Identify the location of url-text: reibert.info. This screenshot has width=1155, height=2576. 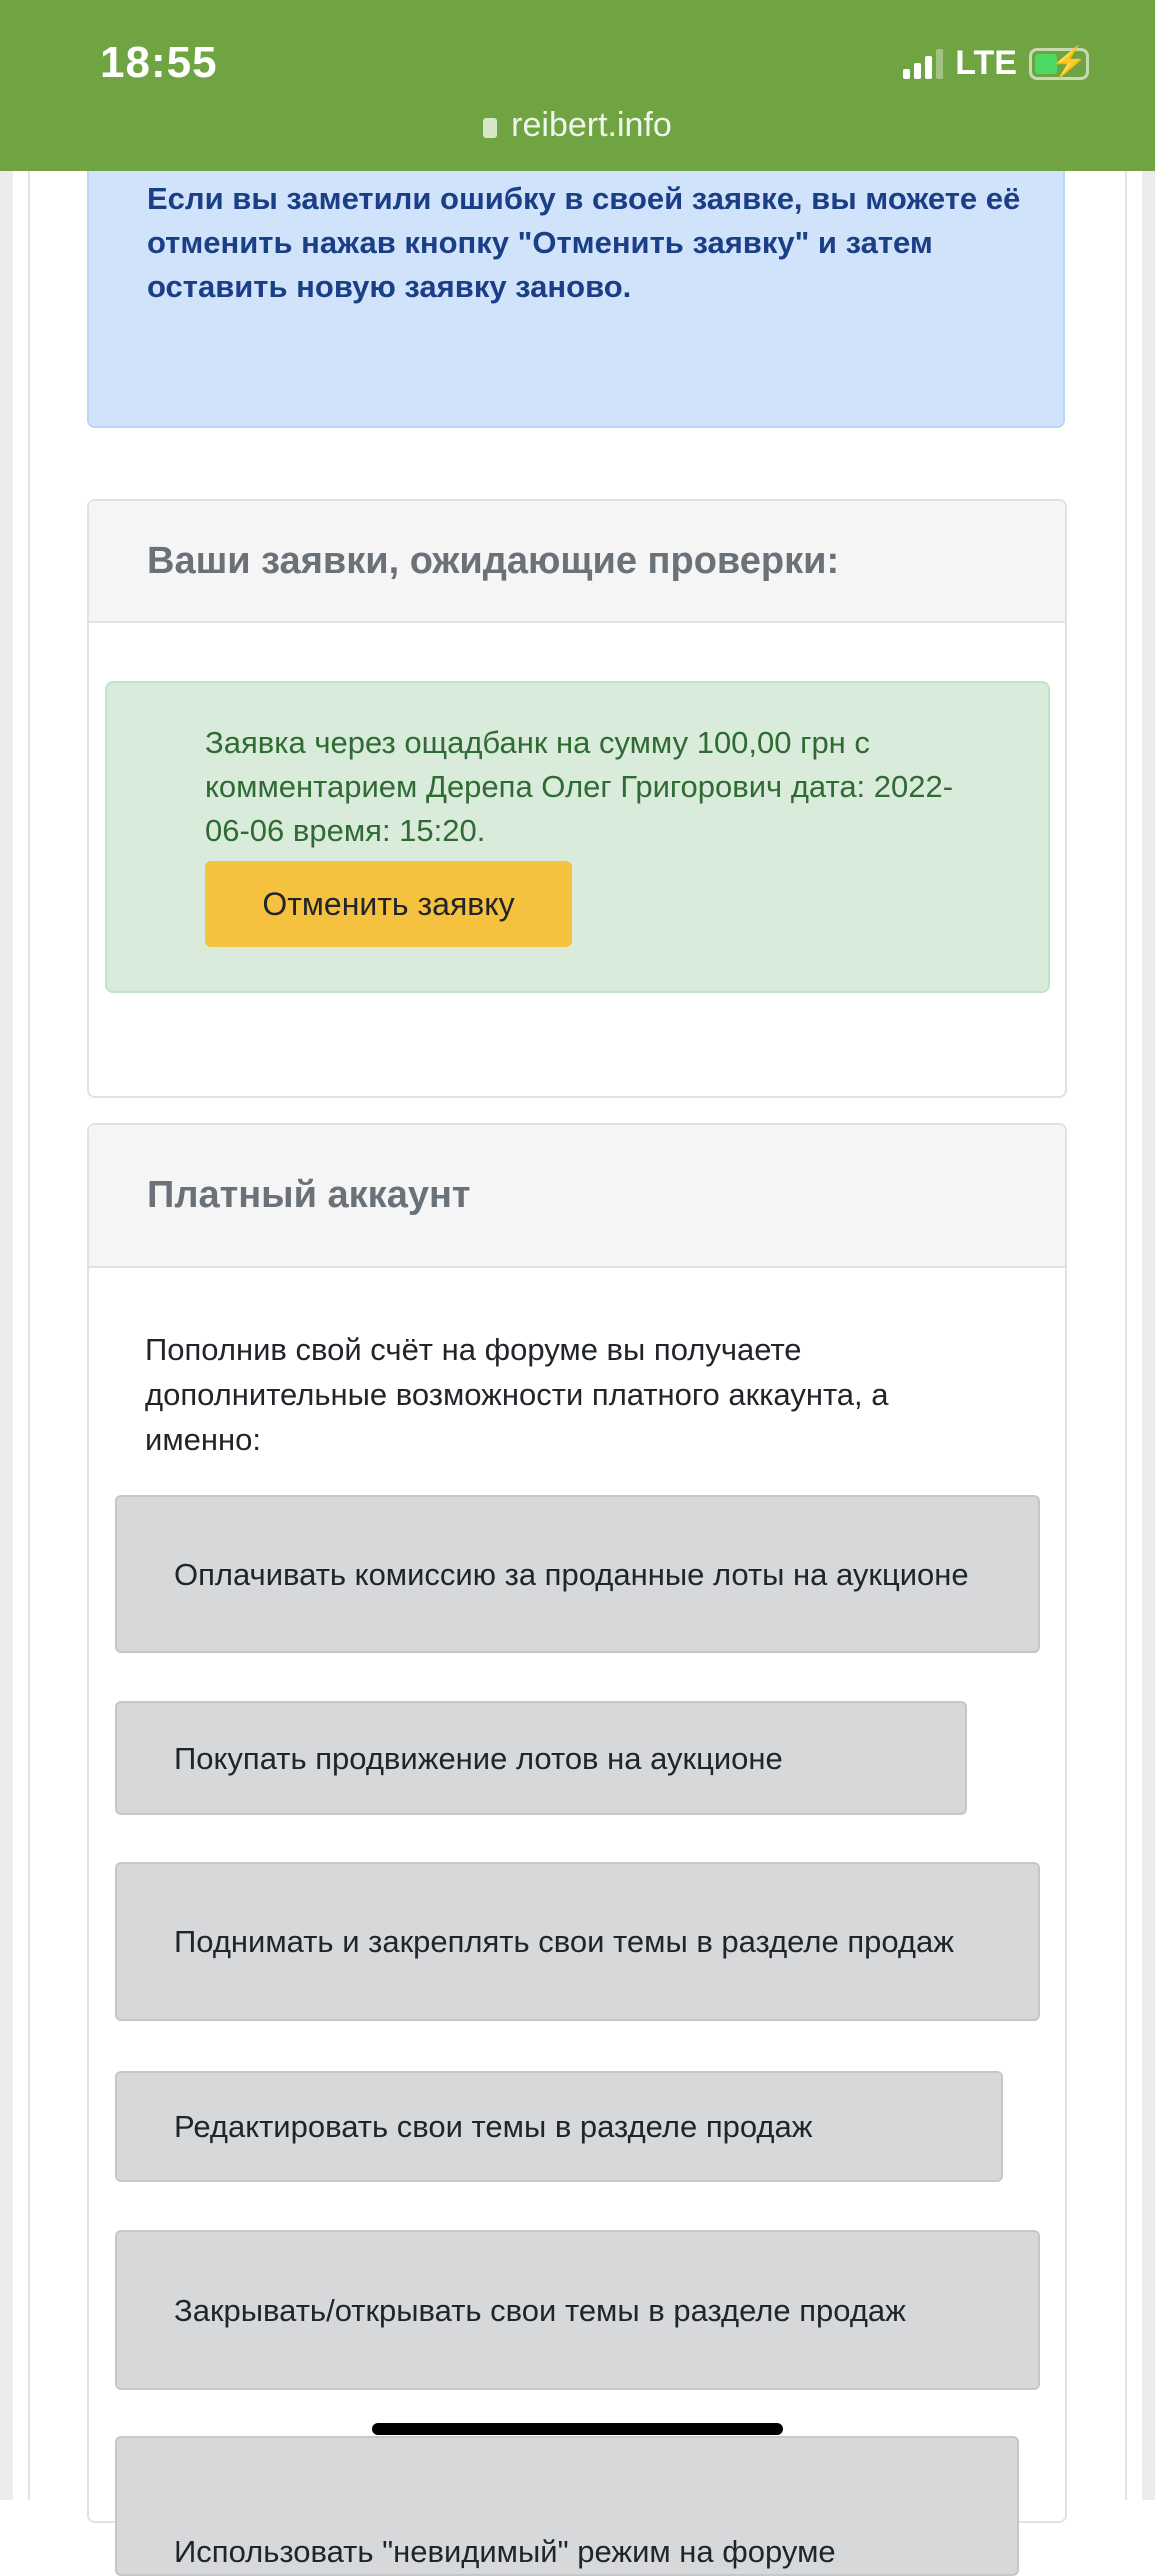
(591, 125).